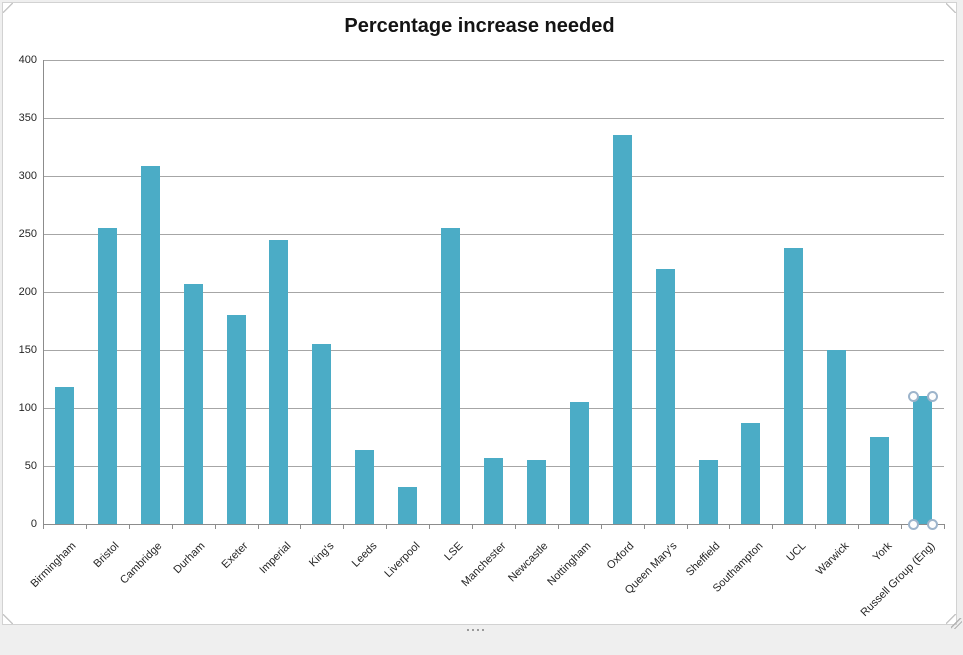 Image resolution: width=963 pixels, height=655 pixels. Describe the element at coordinates (703, 559) in the screenshot. I see `x-axis-label: Sheffield` at that location.